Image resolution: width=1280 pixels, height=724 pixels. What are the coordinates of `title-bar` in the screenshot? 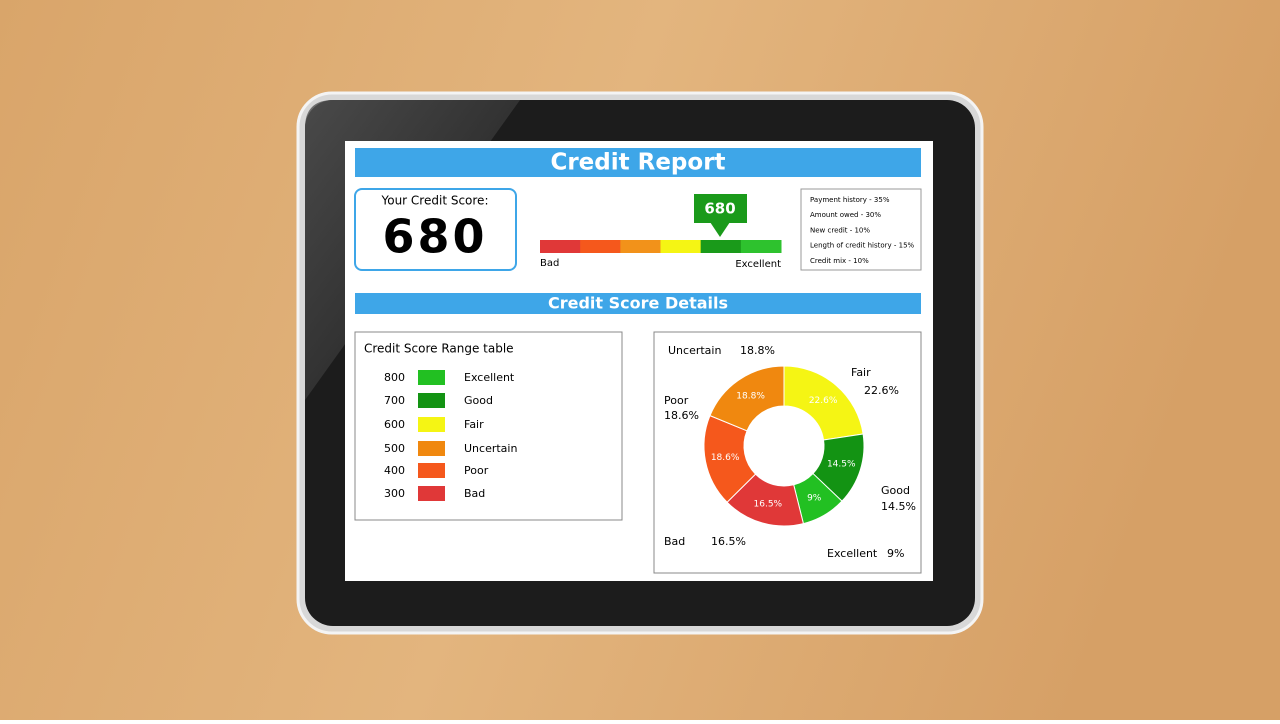 It's located at (638, 162).